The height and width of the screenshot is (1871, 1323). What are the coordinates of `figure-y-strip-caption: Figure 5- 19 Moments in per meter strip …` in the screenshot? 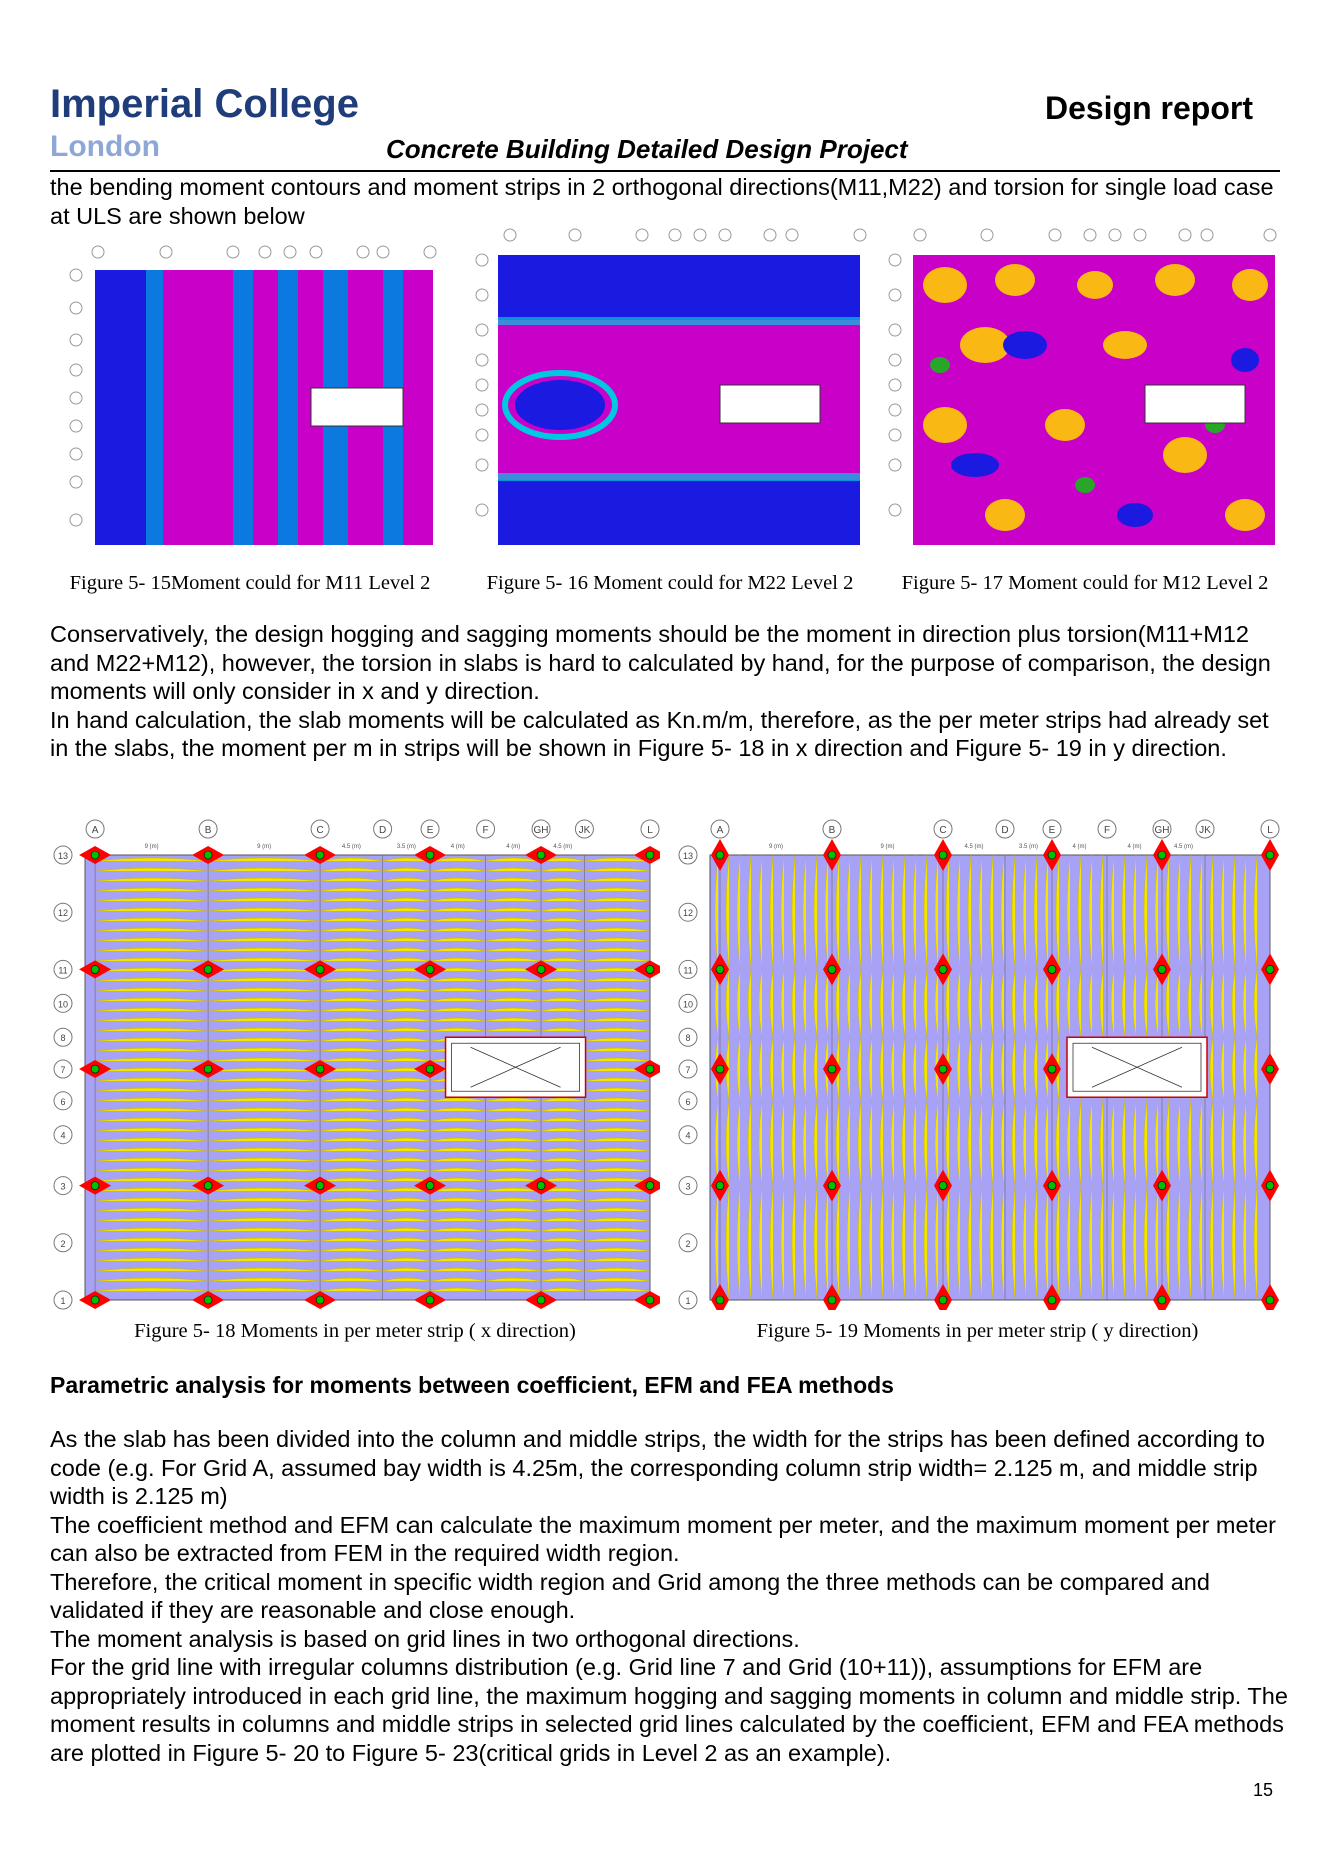 It's located at (977, 1331).